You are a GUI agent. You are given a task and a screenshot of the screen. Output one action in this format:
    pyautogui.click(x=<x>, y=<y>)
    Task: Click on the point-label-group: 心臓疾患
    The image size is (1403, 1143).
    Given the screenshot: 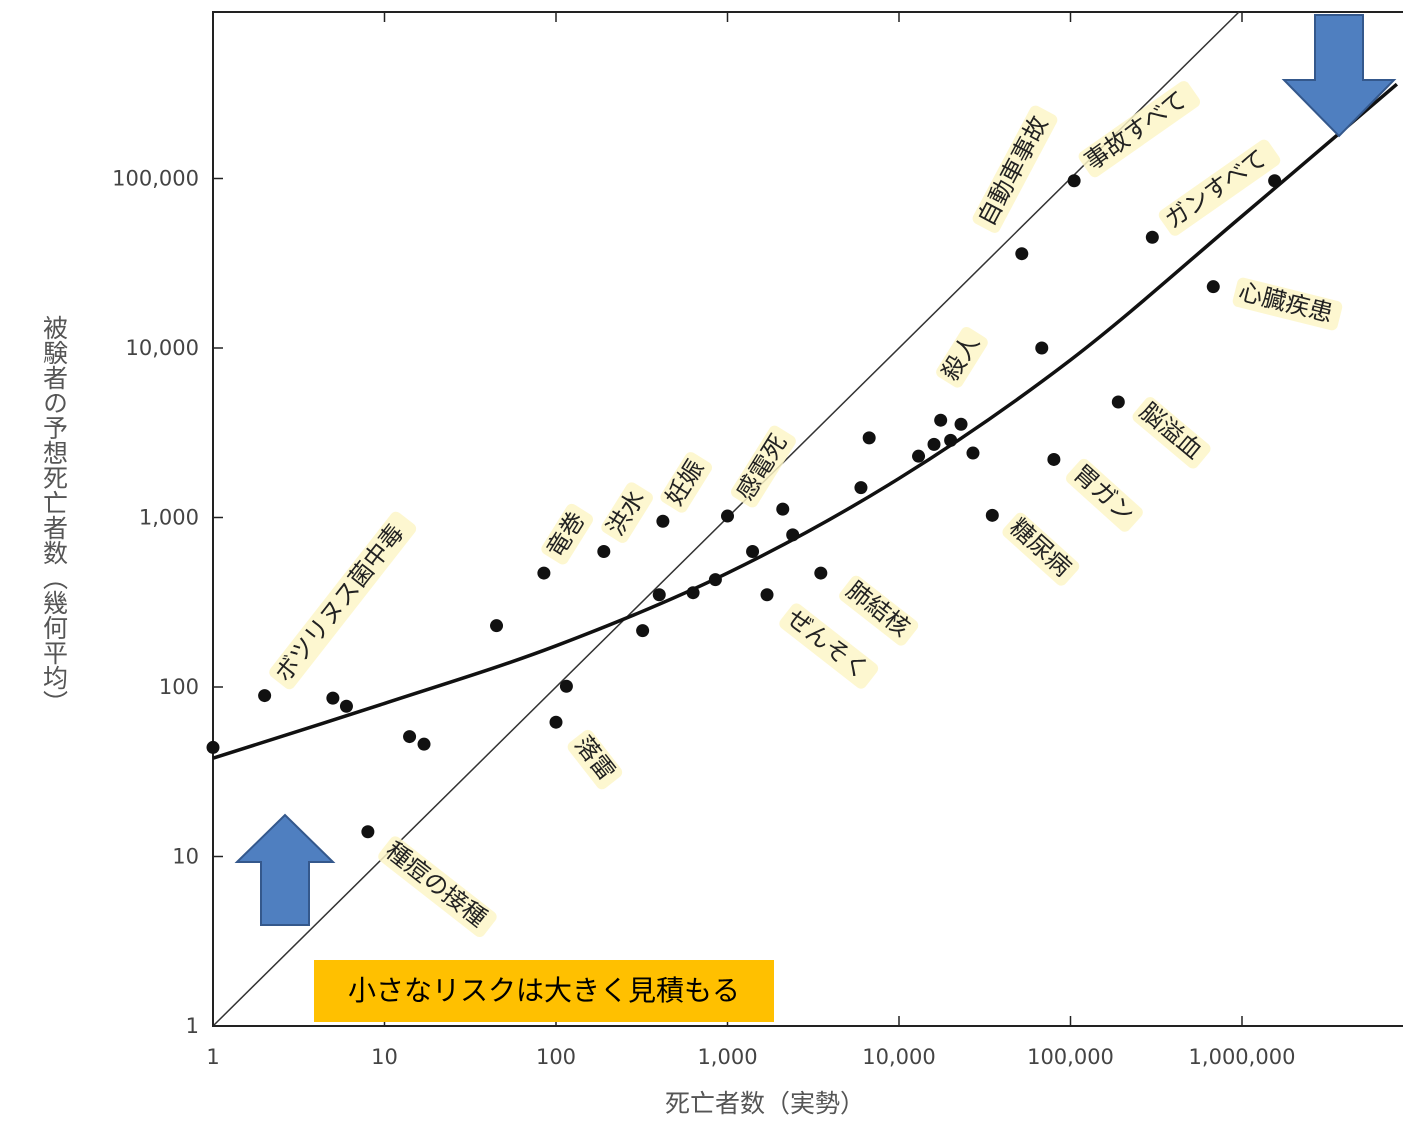 What is the action you would take?
    pyautogui.click(x=1287, y=304)
    